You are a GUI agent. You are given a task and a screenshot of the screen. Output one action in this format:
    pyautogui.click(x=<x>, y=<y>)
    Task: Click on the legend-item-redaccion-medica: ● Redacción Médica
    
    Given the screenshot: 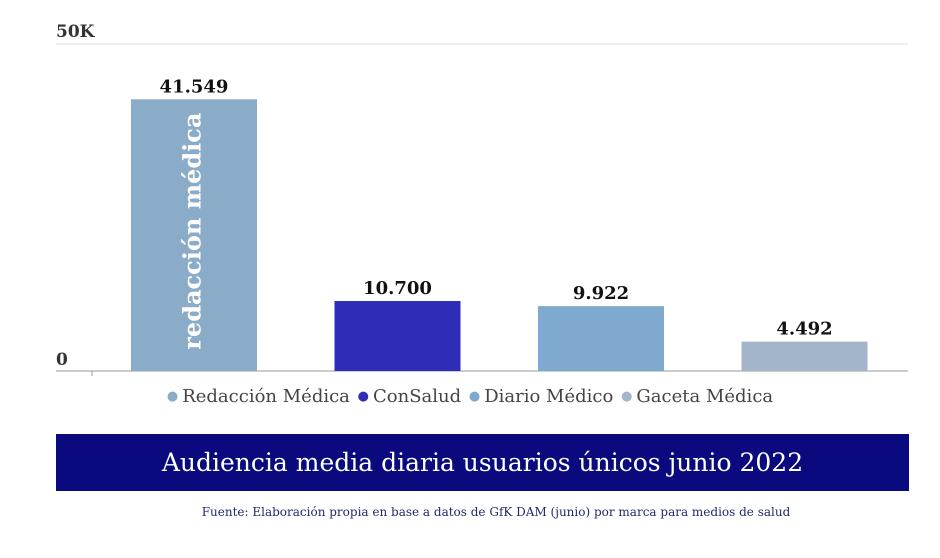 What is the action you would take?
    pyautogui.click(x=258, y=396)
    